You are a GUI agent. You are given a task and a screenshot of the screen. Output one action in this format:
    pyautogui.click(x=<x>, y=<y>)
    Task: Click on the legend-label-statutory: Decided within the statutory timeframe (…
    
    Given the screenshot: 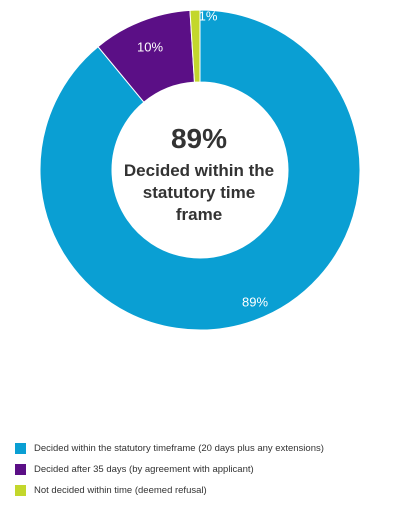 What is the action you would take?
    pyautogui.click(x=179, y=448)
    